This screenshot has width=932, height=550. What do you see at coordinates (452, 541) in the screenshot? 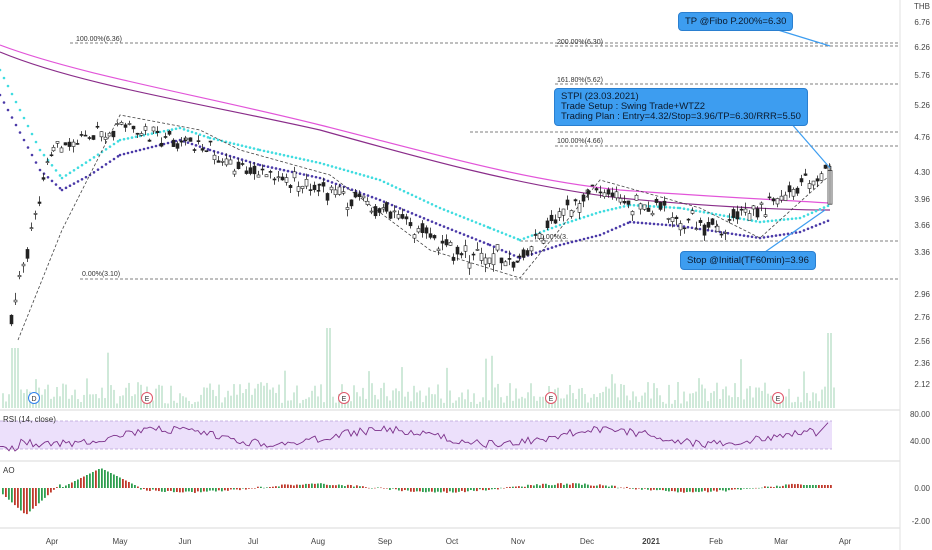
I see `x-axis-tick: Oct` at bounding box center [452, 541].